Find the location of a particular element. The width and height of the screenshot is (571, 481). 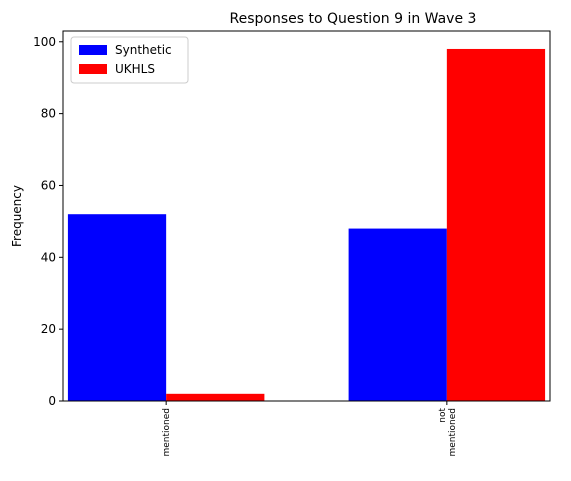

y-tick-label: 20 is located at coordinates (48, 329).